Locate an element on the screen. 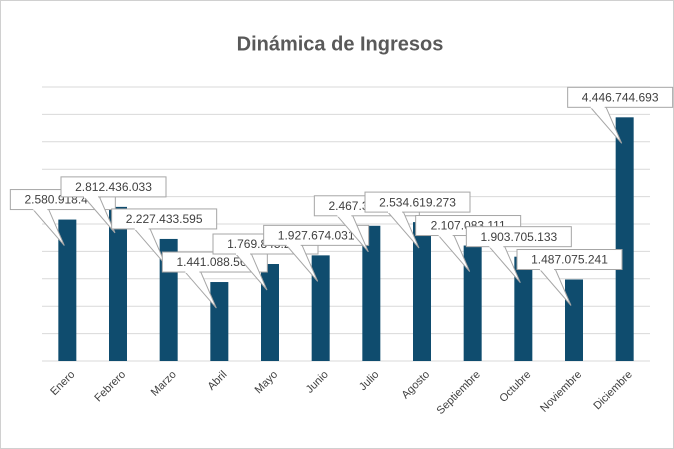 The image size is (674, 449). chart-title: Dinámica de Ingresos is located at coordinates (340, 44).